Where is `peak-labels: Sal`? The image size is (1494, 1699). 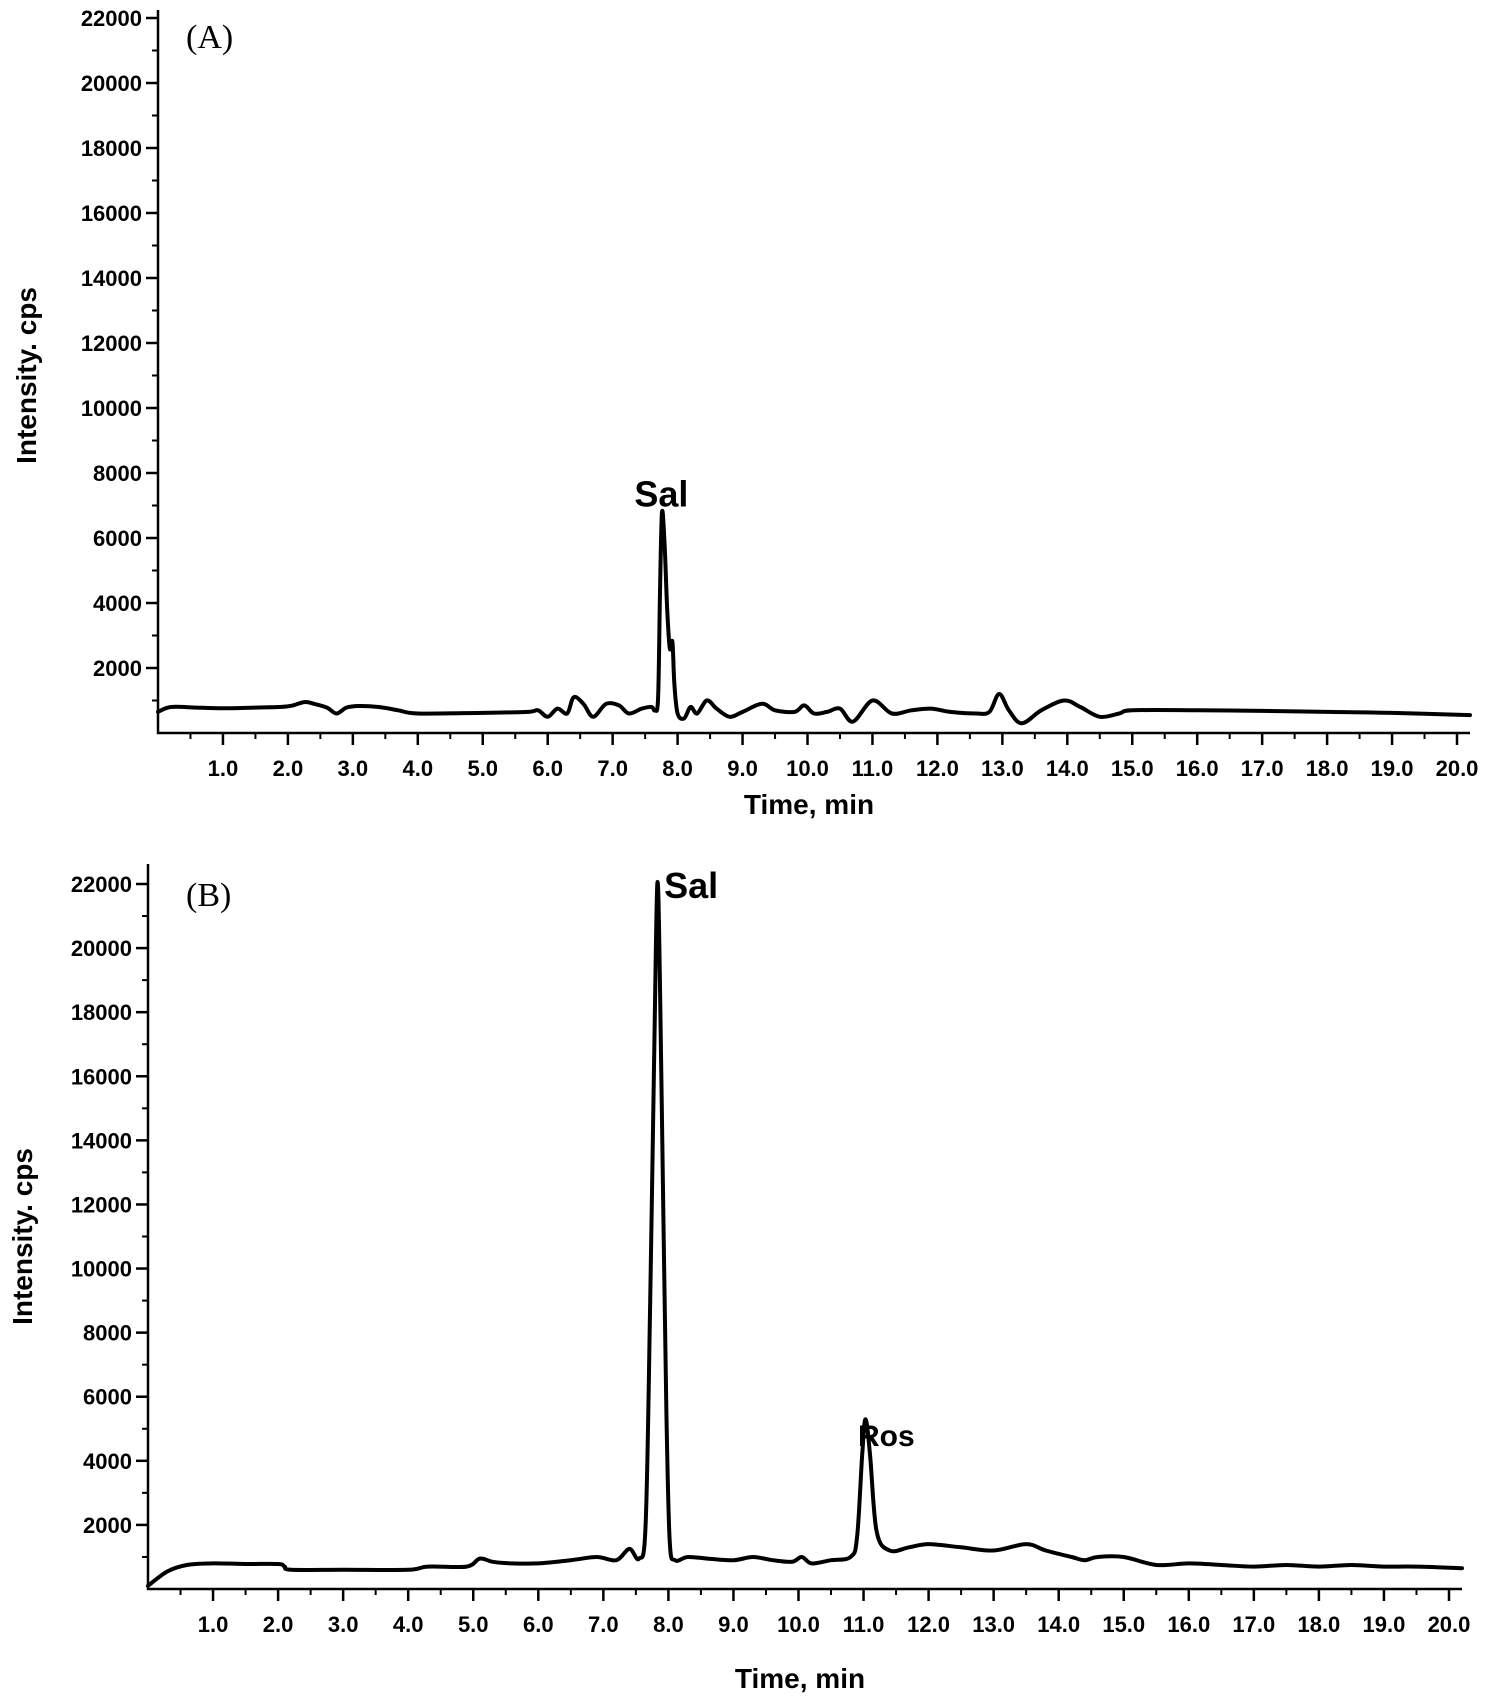
peak-labels: Sal is located at coordinates (661, 494).